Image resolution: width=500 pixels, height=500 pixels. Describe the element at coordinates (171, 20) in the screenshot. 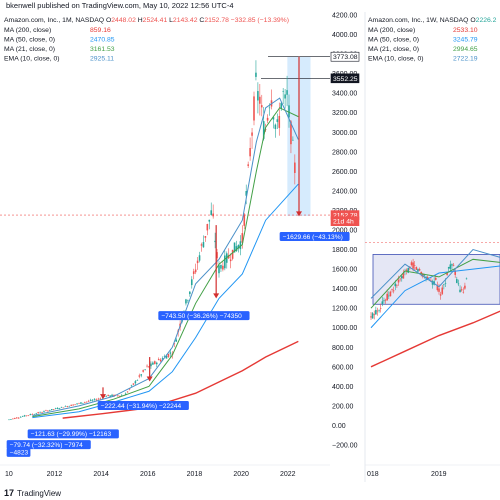

I see `ohlc-key-L: L` at that location.